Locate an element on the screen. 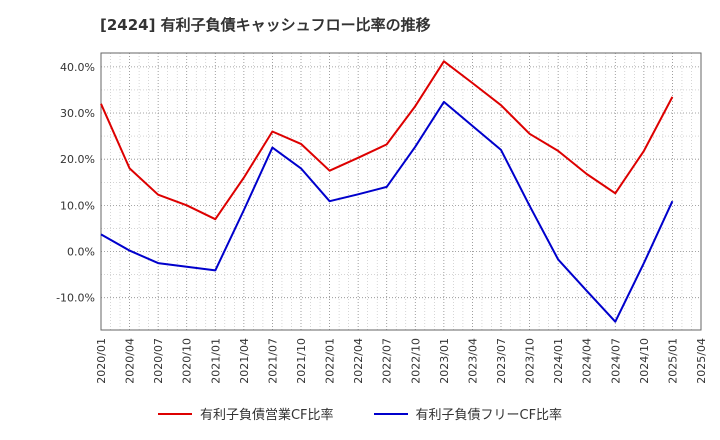  x-tick-label: 2022/04 is located at coordinates (358, 361).